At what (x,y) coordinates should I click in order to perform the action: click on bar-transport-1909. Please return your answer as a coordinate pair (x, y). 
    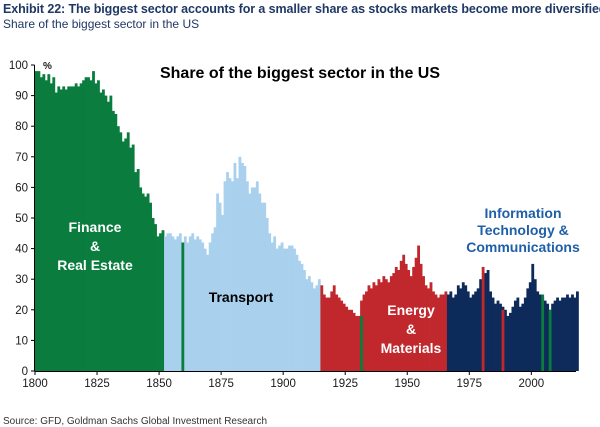
    Looking at the image, I should click on (307, 325).